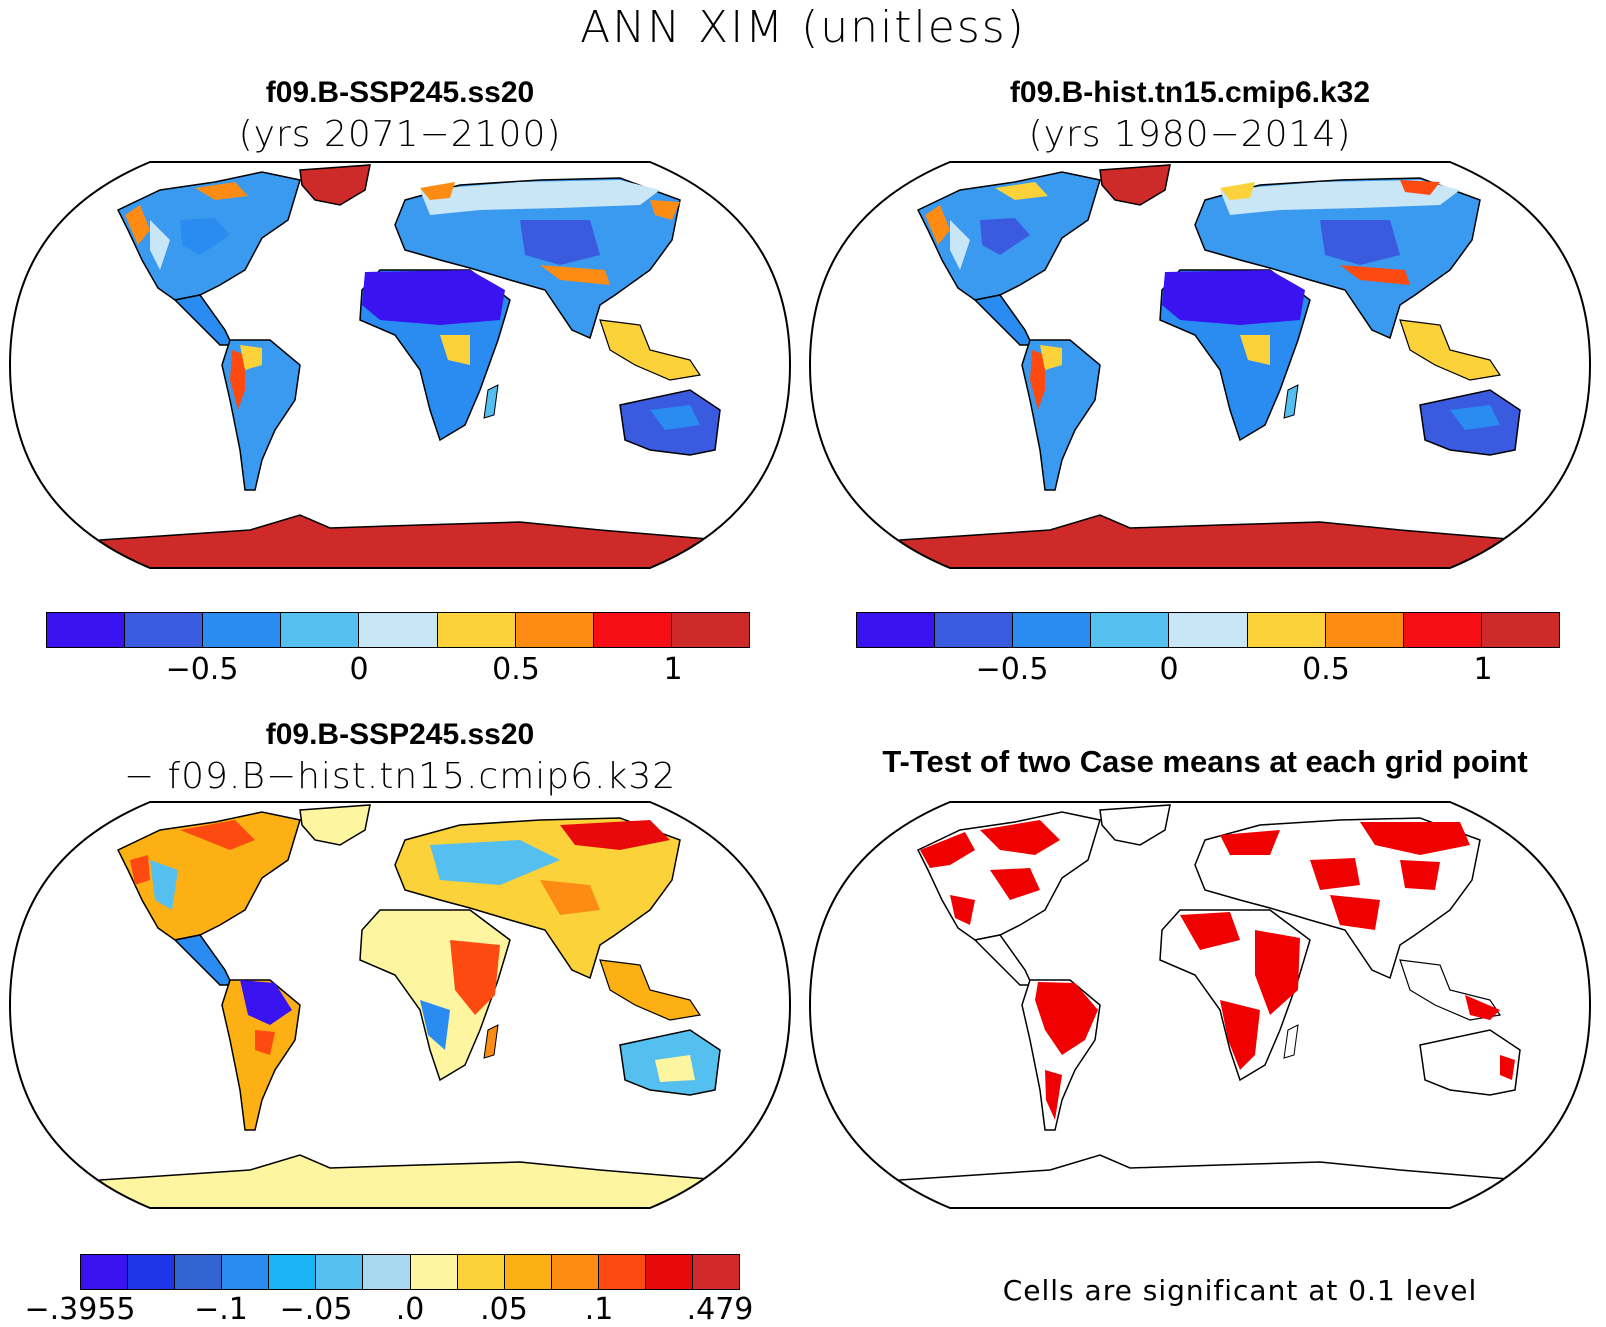 The height and width of the screenshot is (1327, 1606). Describe the element at coordinates (80, 1309) in the screenshot. I see `colorbar-tick-label: −.3955` at that location.